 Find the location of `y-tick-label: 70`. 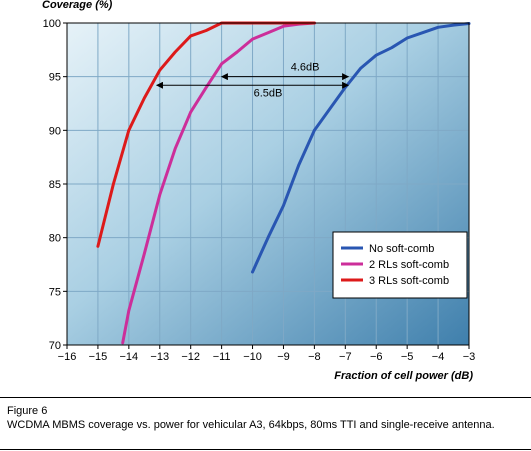

y-tick-label: 70 is located at coordinates (55, 346).